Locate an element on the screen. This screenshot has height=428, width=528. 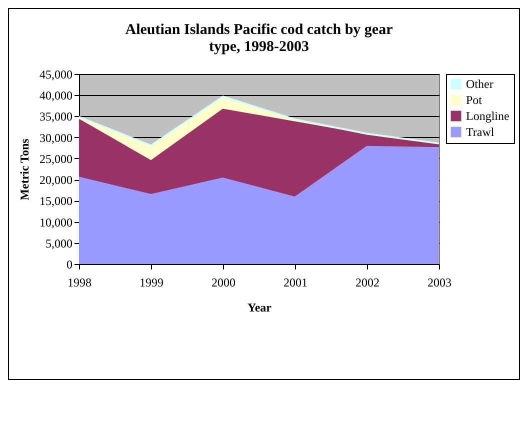
y-tick-label: 20,000 is located at coordinates (56, 180).